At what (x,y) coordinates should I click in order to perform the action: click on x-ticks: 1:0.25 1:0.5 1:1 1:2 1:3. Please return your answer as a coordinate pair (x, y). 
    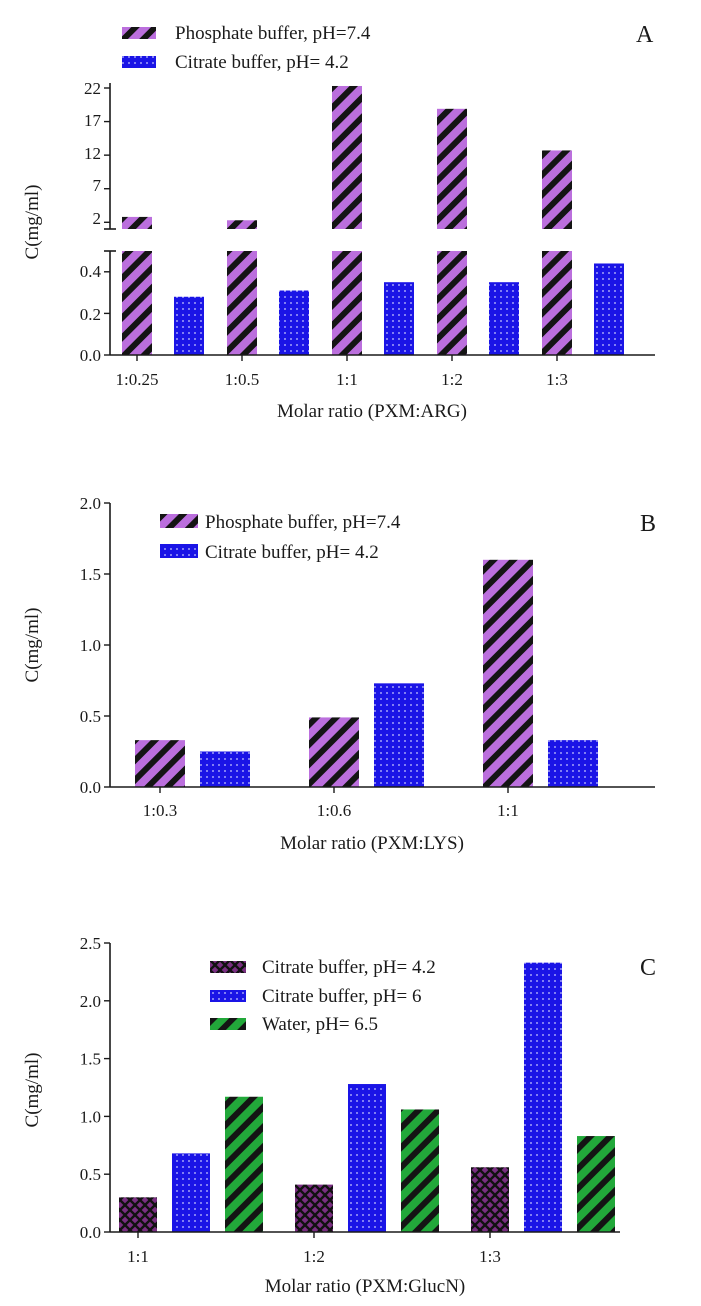
    Looking at the image, I should click on (342, 372).